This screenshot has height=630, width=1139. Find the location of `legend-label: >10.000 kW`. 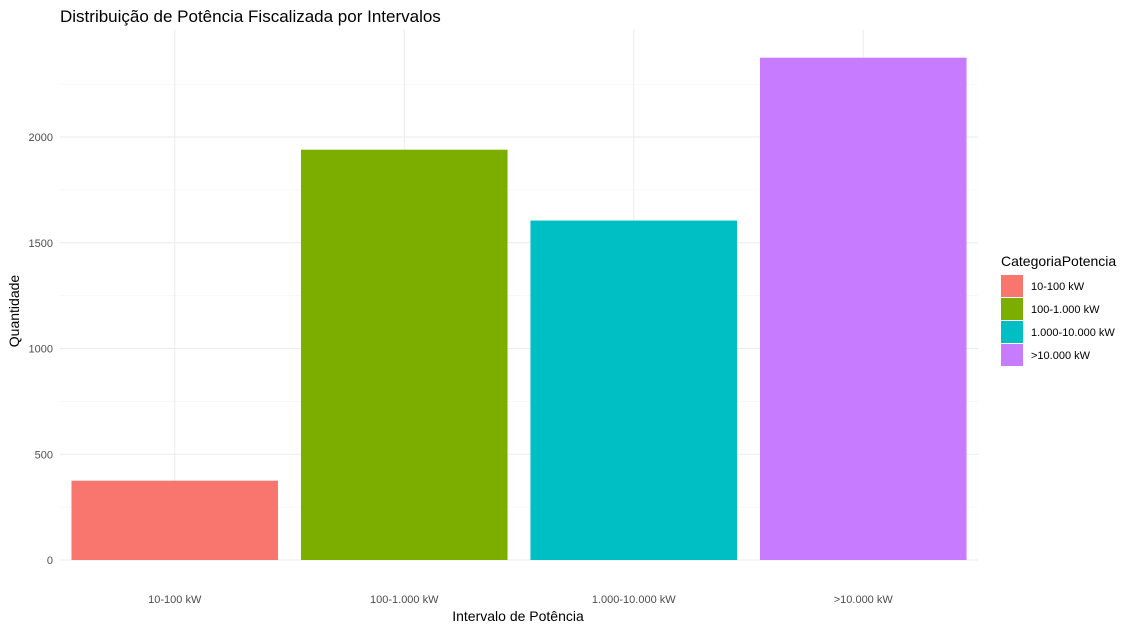

legend-label: >10.000 kW is located at coordinates (1061, 356).